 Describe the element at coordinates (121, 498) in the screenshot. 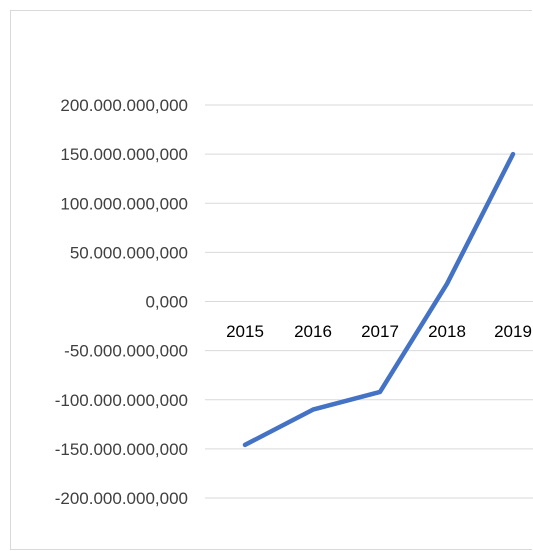

I see `y-tick-label: -200.000.000,000` at that location.